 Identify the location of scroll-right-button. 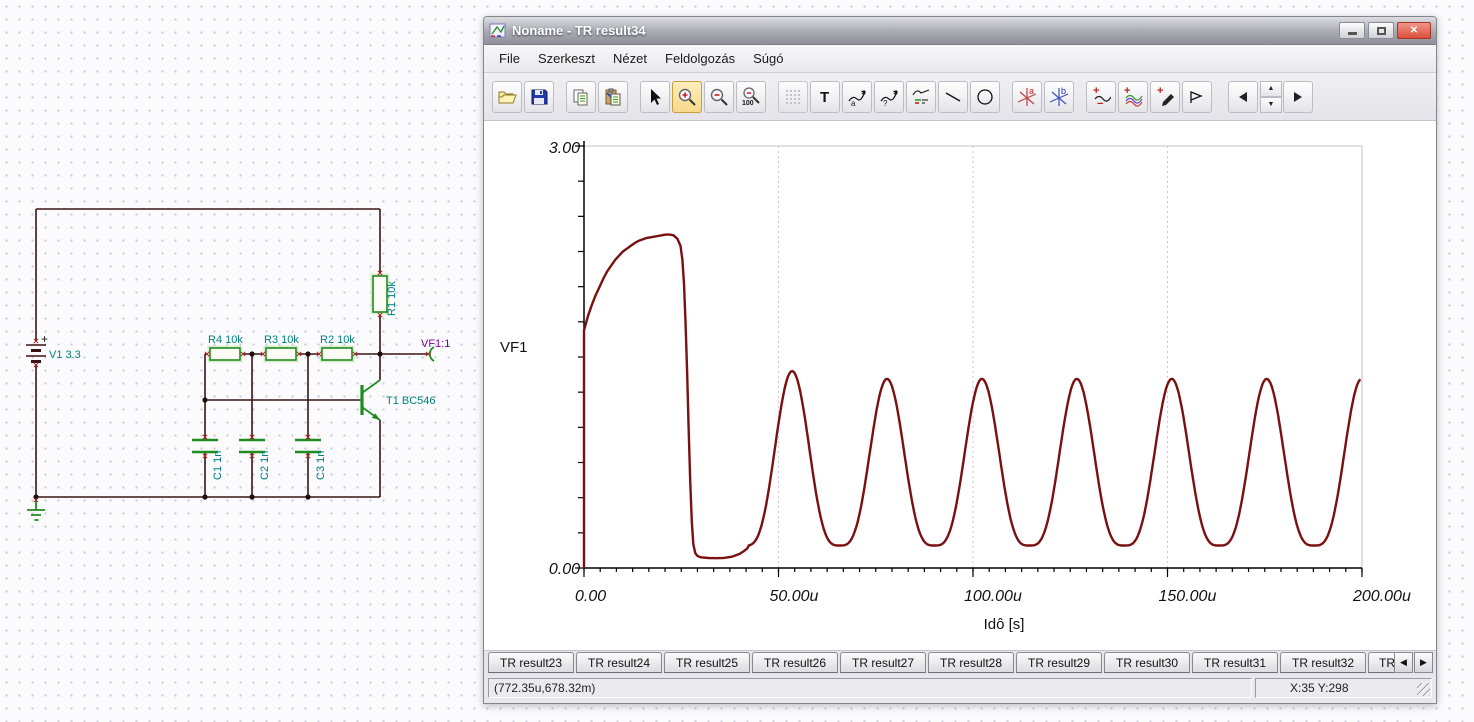
(1298, 96).